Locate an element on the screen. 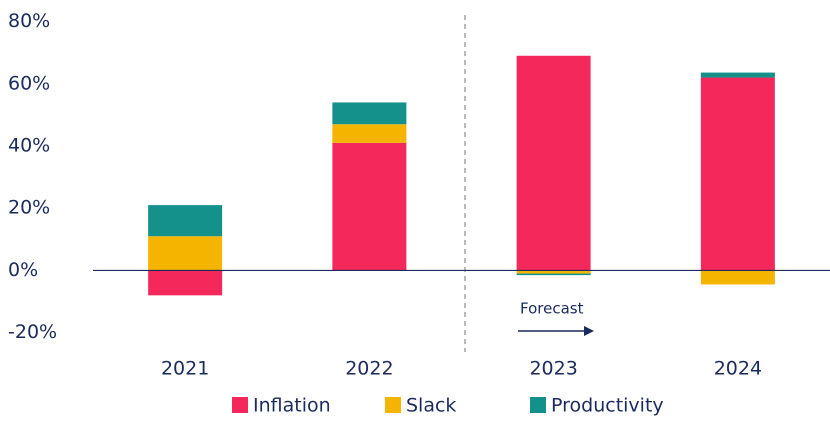  y-tick-label: 20% is located at coordinates (29, 208).